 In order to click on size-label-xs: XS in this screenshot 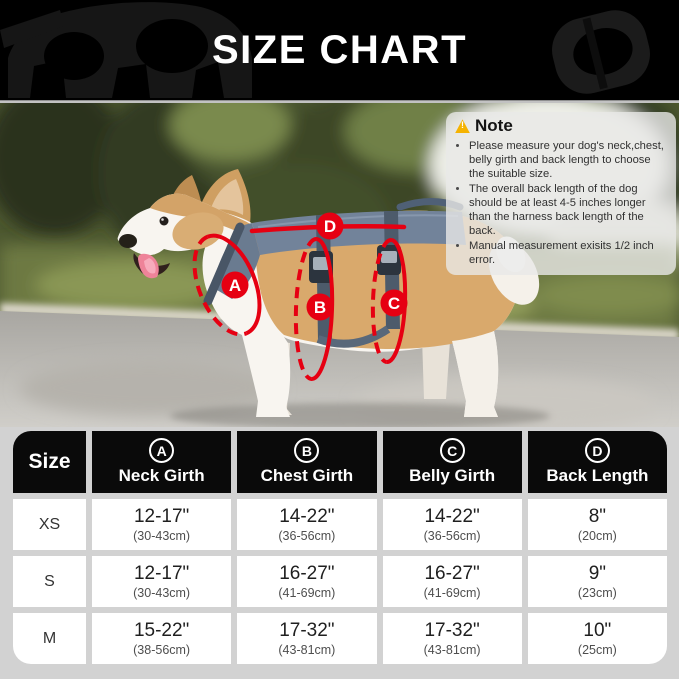, I will do `click(49, 524)`.